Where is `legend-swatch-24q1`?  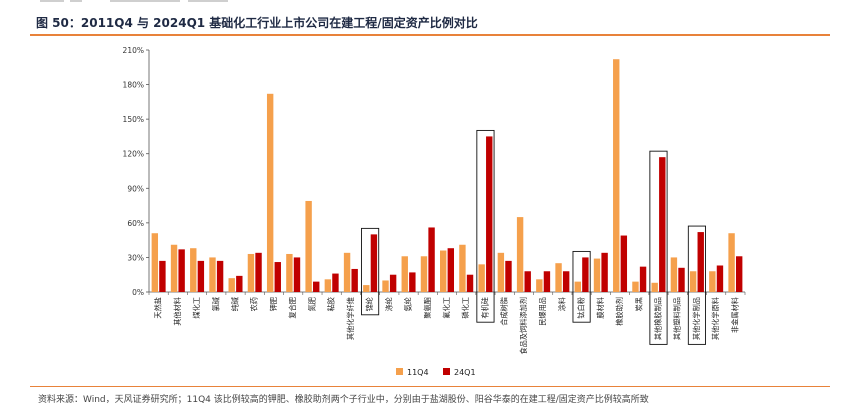 legend-swatch-24q1 is located at coordinates (446, 371).